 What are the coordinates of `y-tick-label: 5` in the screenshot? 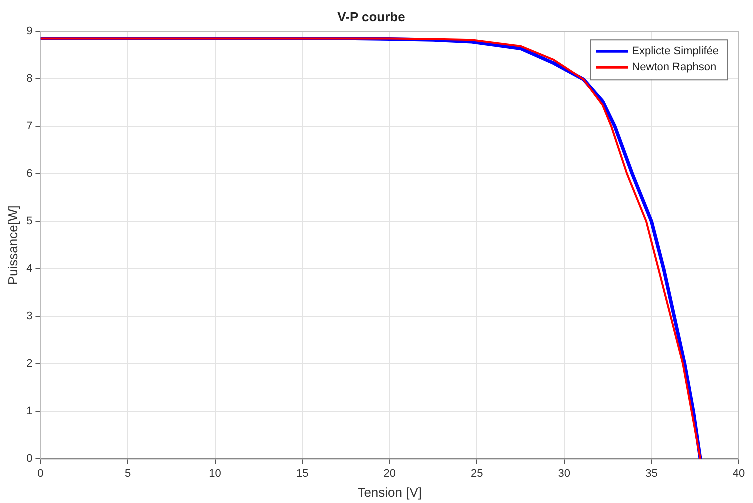 It's located at (29, 222).